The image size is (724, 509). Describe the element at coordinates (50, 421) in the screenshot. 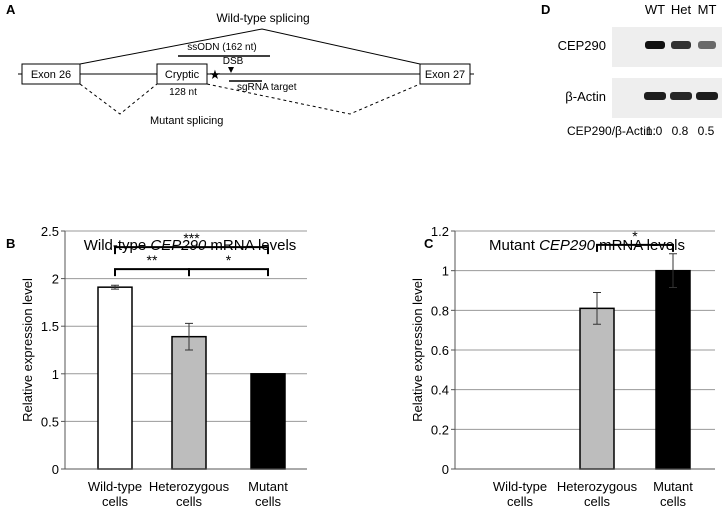

I see `y-tick-label: 0.5` at that location.